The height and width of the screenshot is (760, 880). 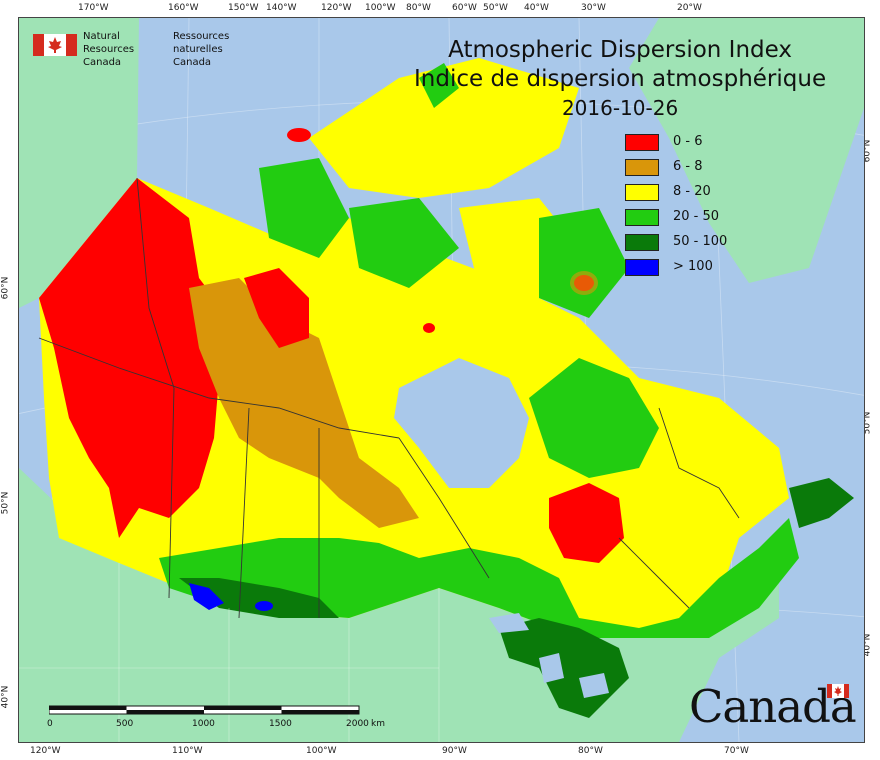 I want to click on legend-label: 6 - 8, so click(x=688, y=166).